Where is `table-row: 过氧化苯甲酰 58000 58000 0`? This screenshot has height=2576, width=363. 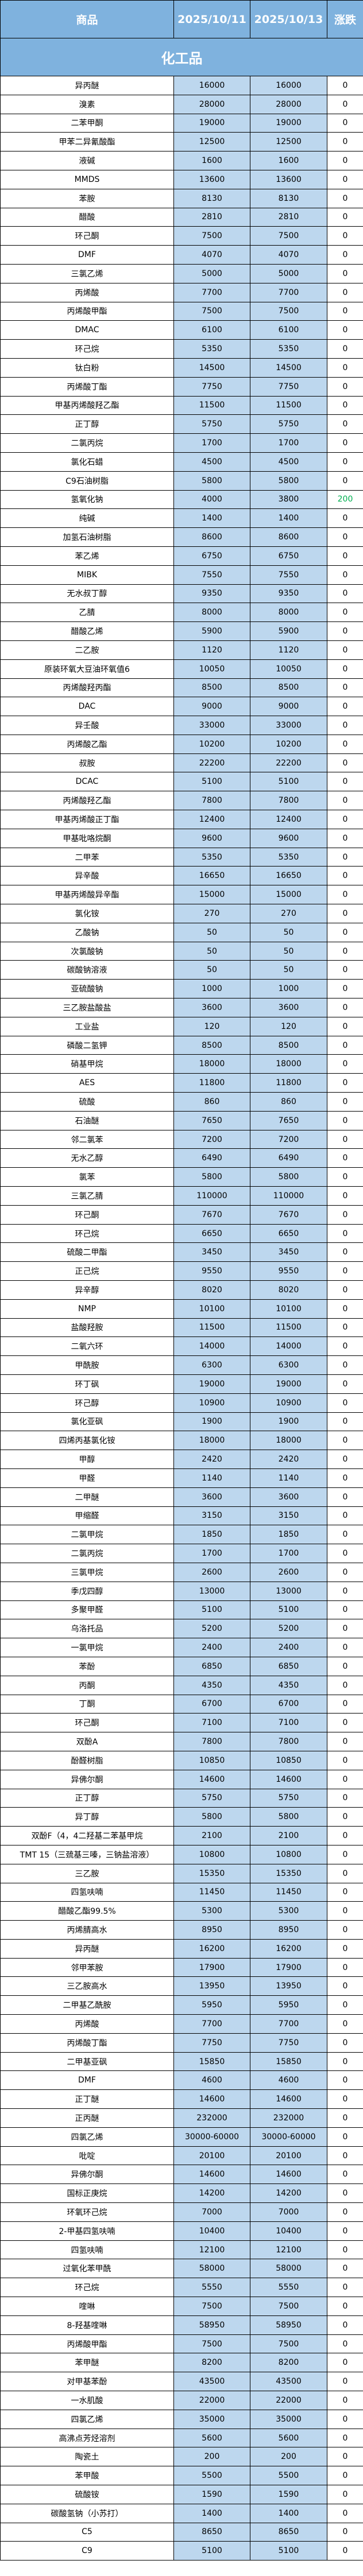
table-row: 过氧化苯甲酰 58000 58000 0 is located at coordinates (181, 2269).